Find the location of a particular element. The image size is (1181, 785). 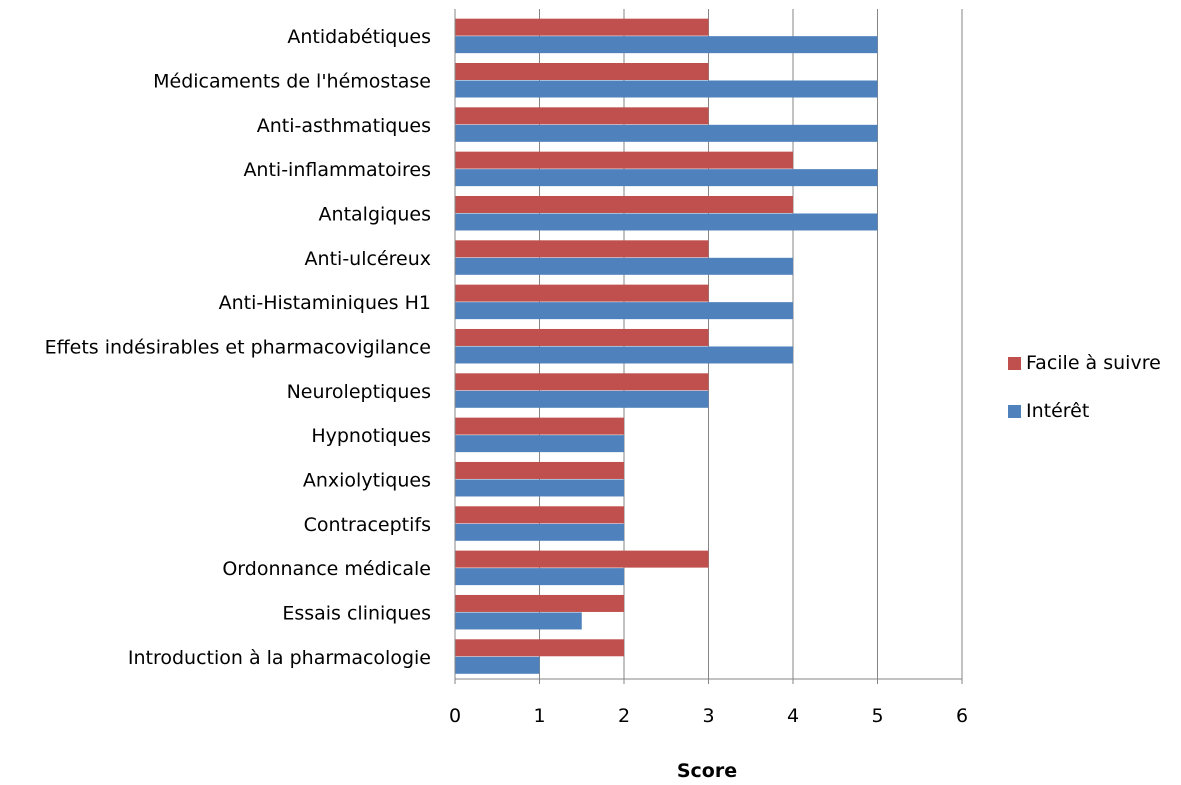

legend-label-facile: Facile à suivre is located at coordinates (1093, 363).